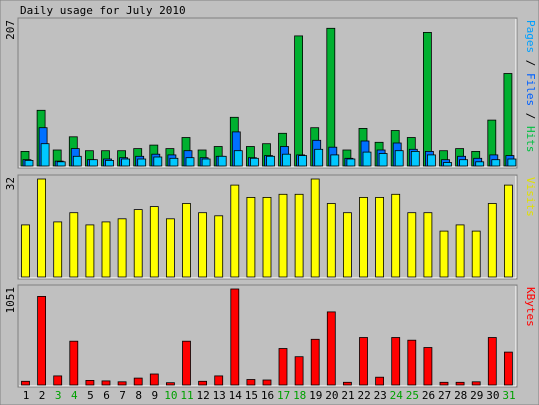 The height and width of the screenshot is (405, 539). I want to click on x-tick-label: 28, so click(460, 395).